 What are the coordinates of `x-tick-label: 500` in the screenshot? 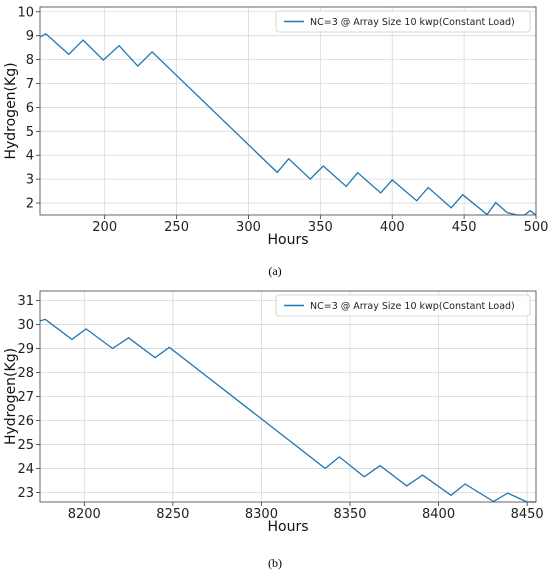 It's located at (536, 227).